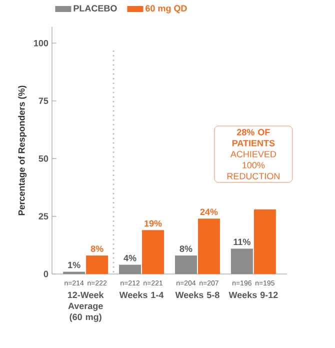 The width and height of the screenshot is (335, 348). I want to click on legend-label: PLACEBO, so click(95, 8).